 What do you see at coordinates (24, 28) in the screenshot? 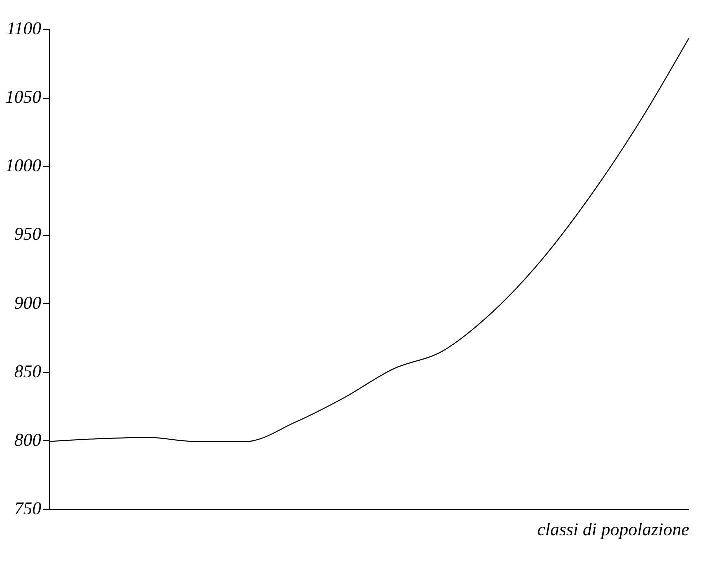
I see `y-tick-label: 1100` at bounding box center [24, 28].